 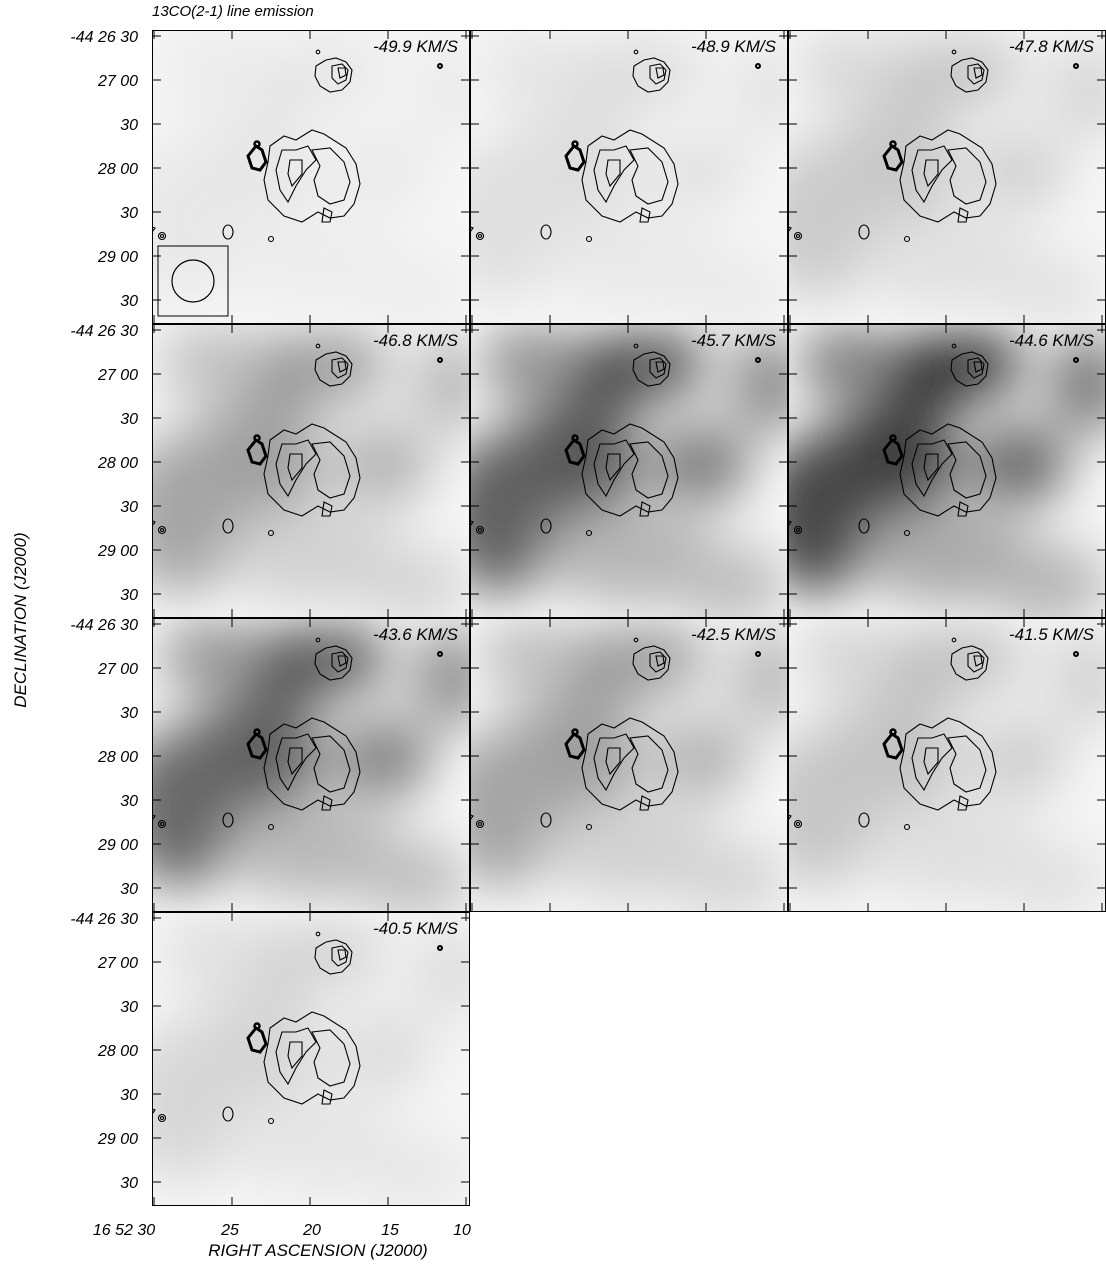 What do you see at coordinates (1052, 46) in the screenshot?
I see `velocity-label: -47.8 KM/S` at bounding box center [1052, 46].